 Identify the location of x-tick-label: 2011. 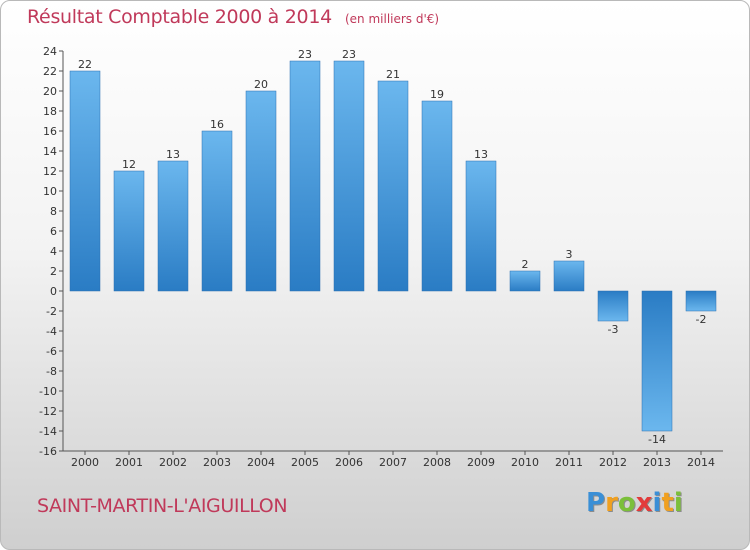
(569, 462).